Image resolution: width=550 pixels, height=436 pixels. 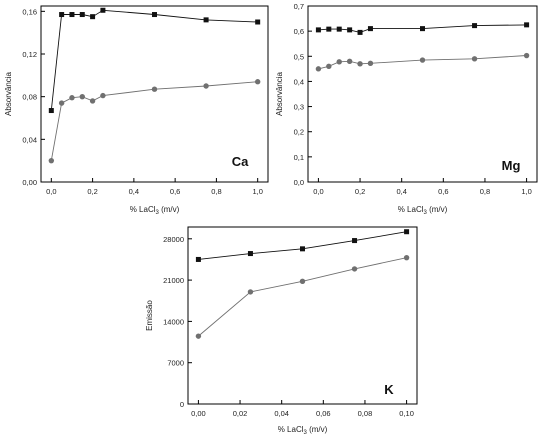 I want to click on y-tick-label: 0,5, so click(x=299, y=56).